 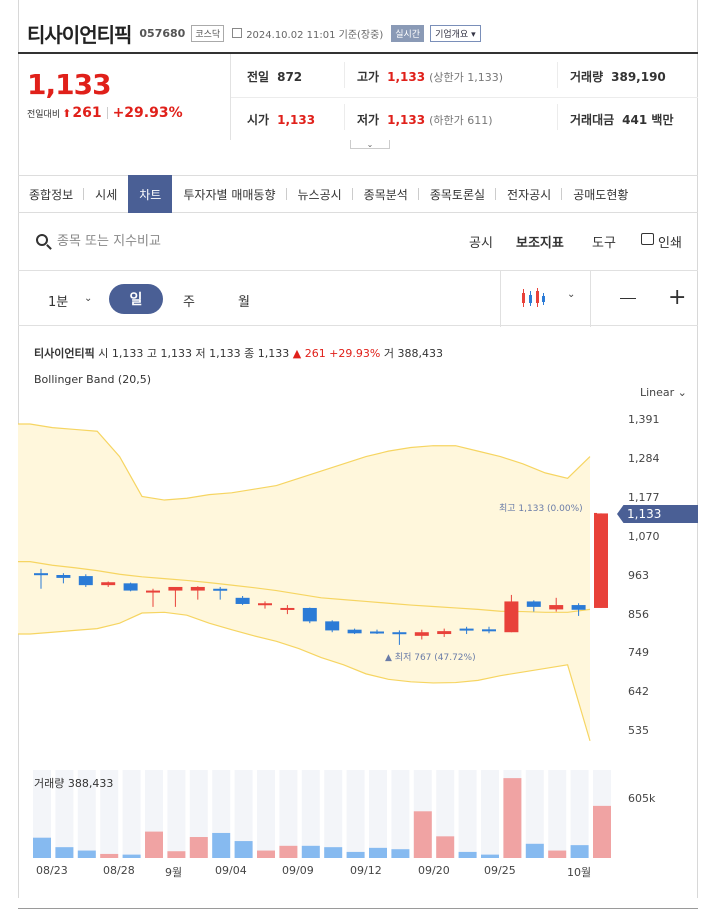 What do you see at coordinates (366, 870) in the screenshot?
I see `x-tick-label: 09/12` at bounding box center [366, 870].